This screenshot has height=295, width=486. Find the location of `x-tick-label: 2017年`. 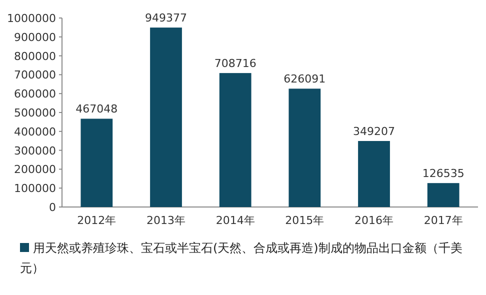

x-tick-label: 2017年 is located at coordinates (443, 220).